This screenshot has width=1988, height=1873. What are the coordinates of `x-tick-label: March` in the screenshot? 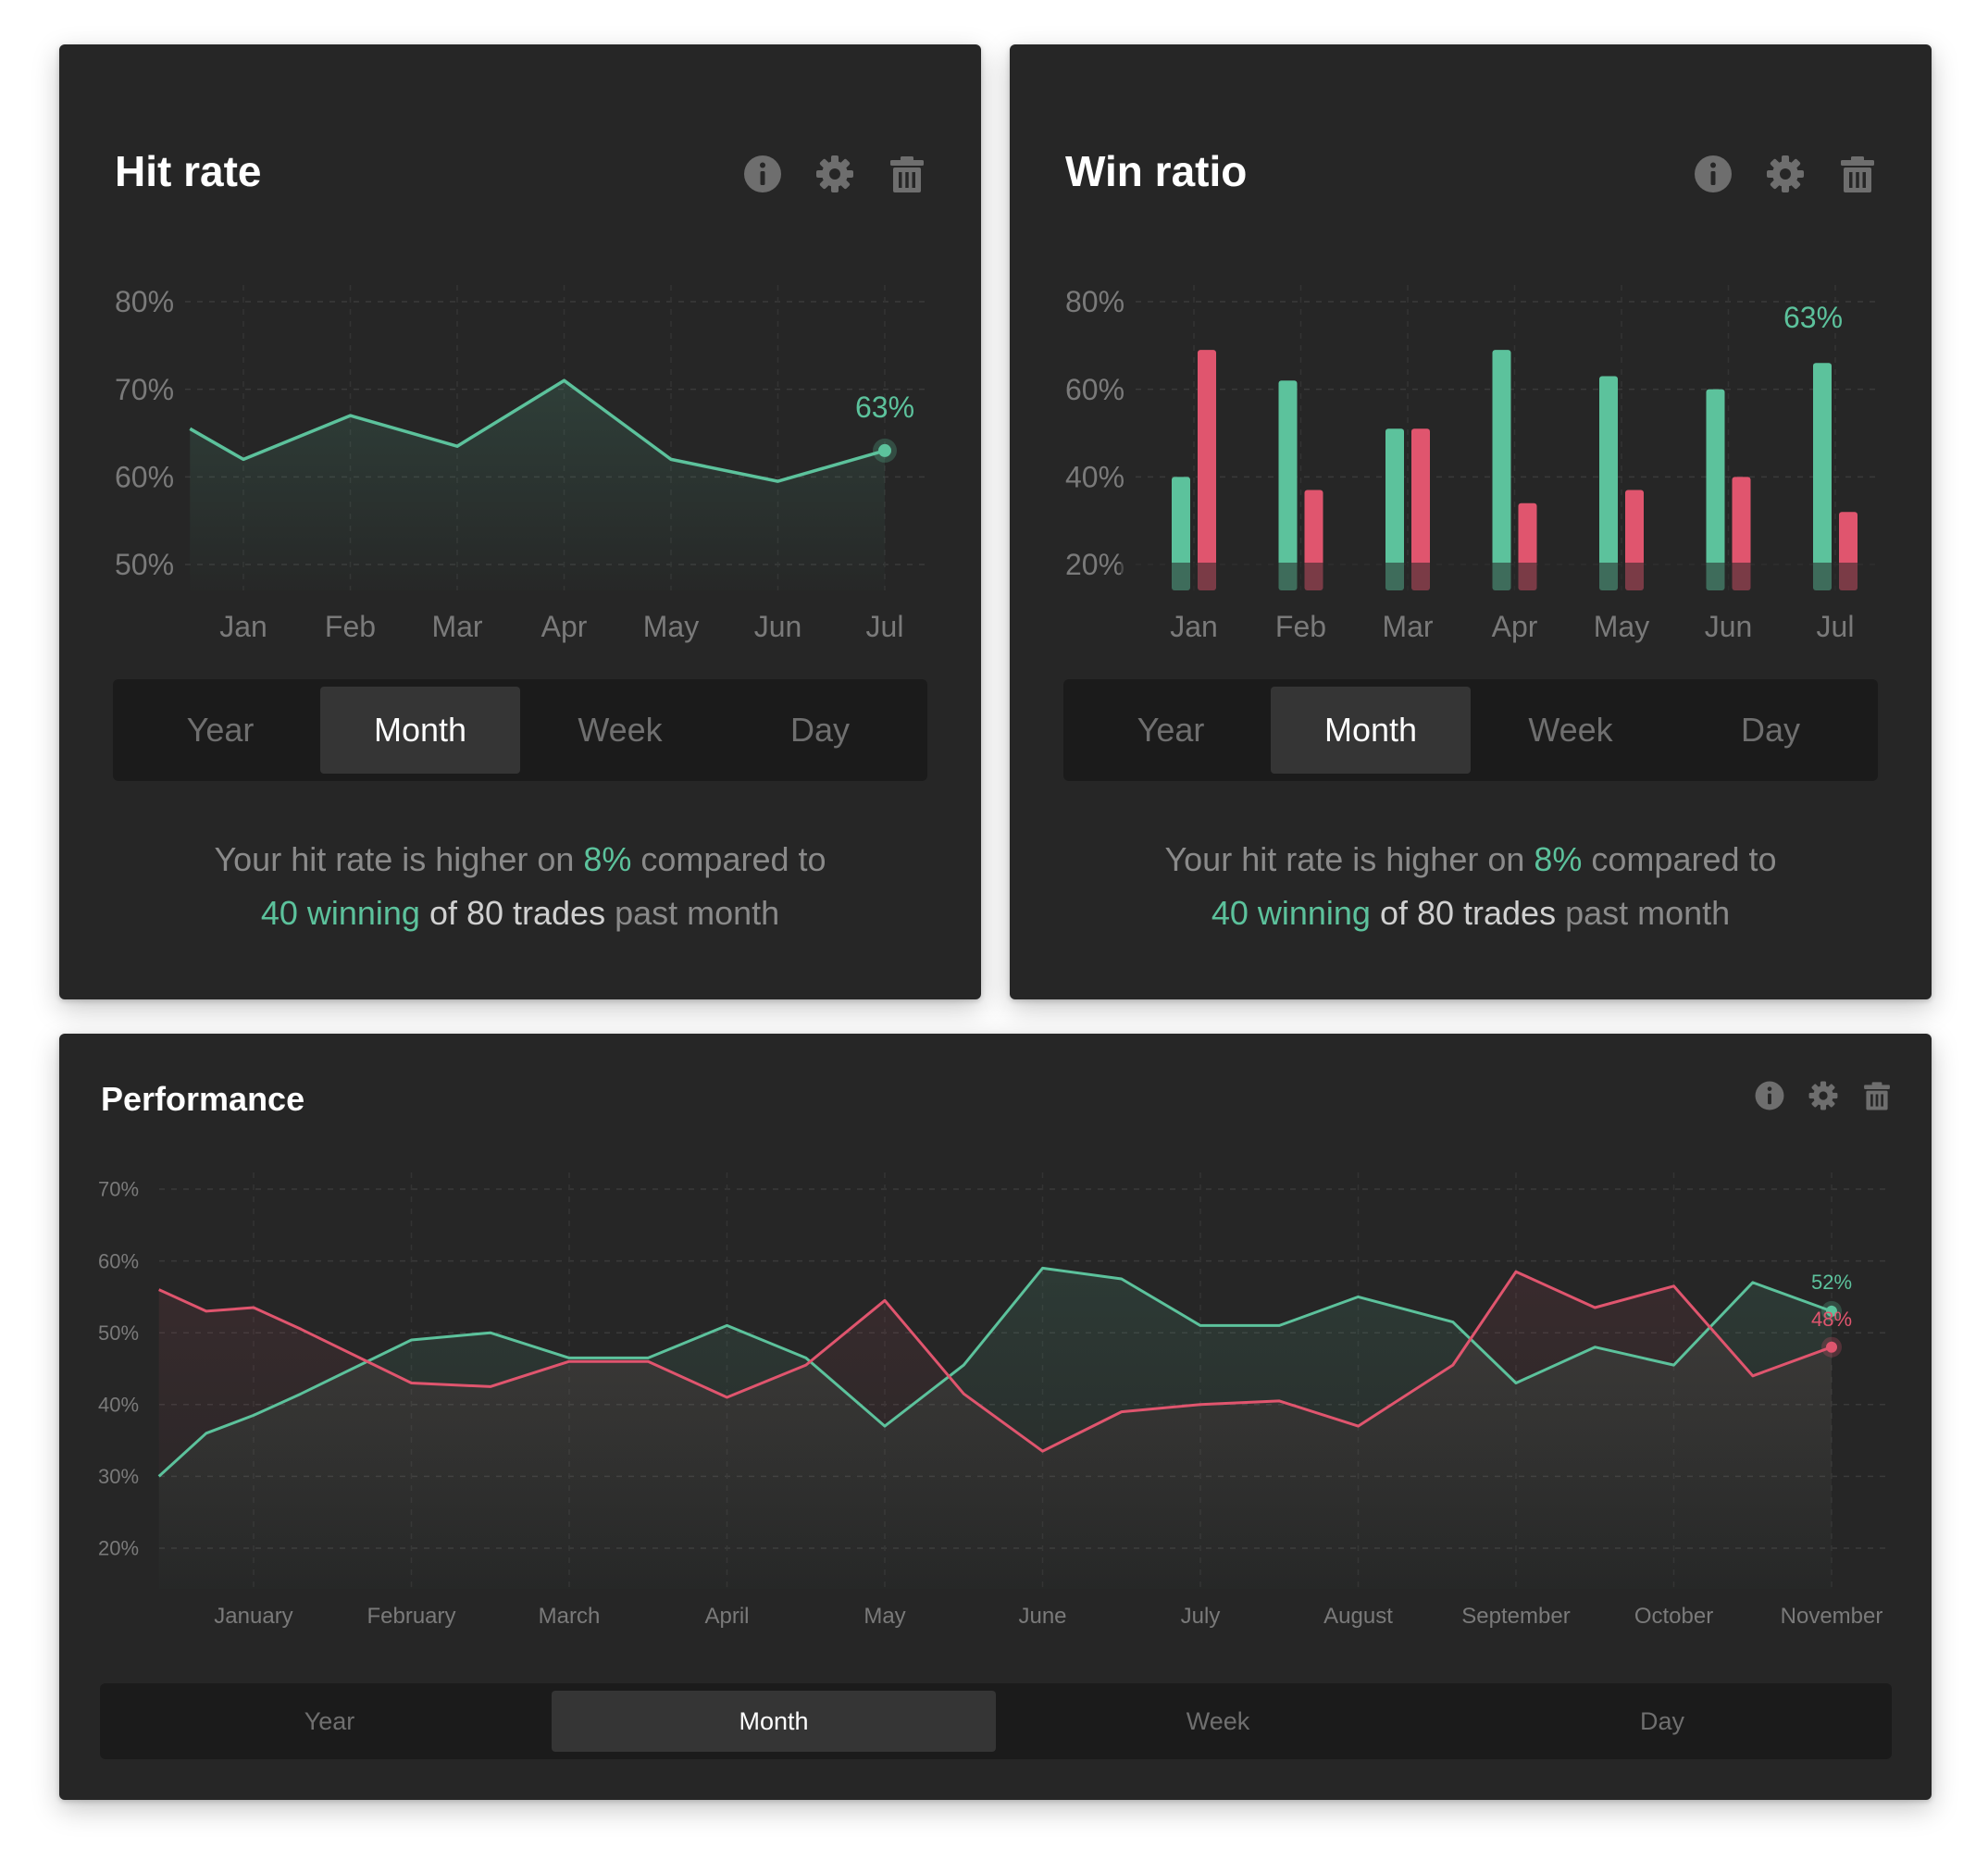 It's located at (570, 1617).